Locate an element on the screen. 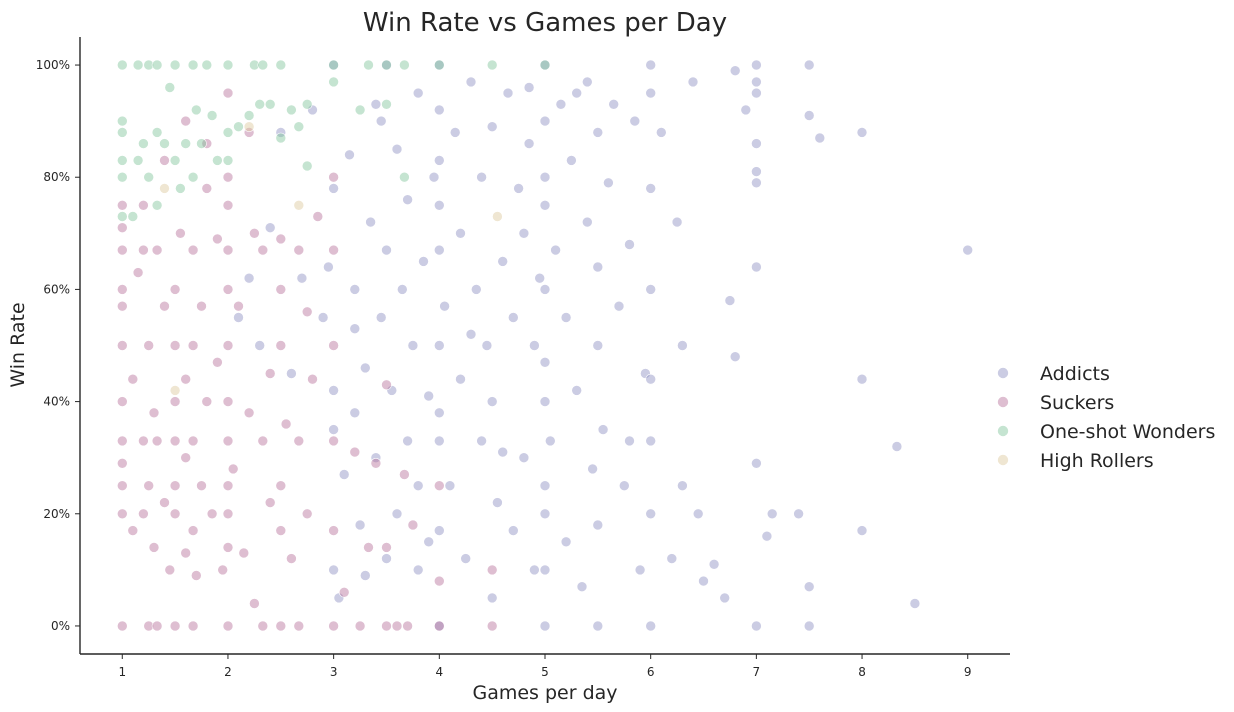 The image size is (1234, 712). x-tick-label-1: 2 is located at coordinates (228, 672).